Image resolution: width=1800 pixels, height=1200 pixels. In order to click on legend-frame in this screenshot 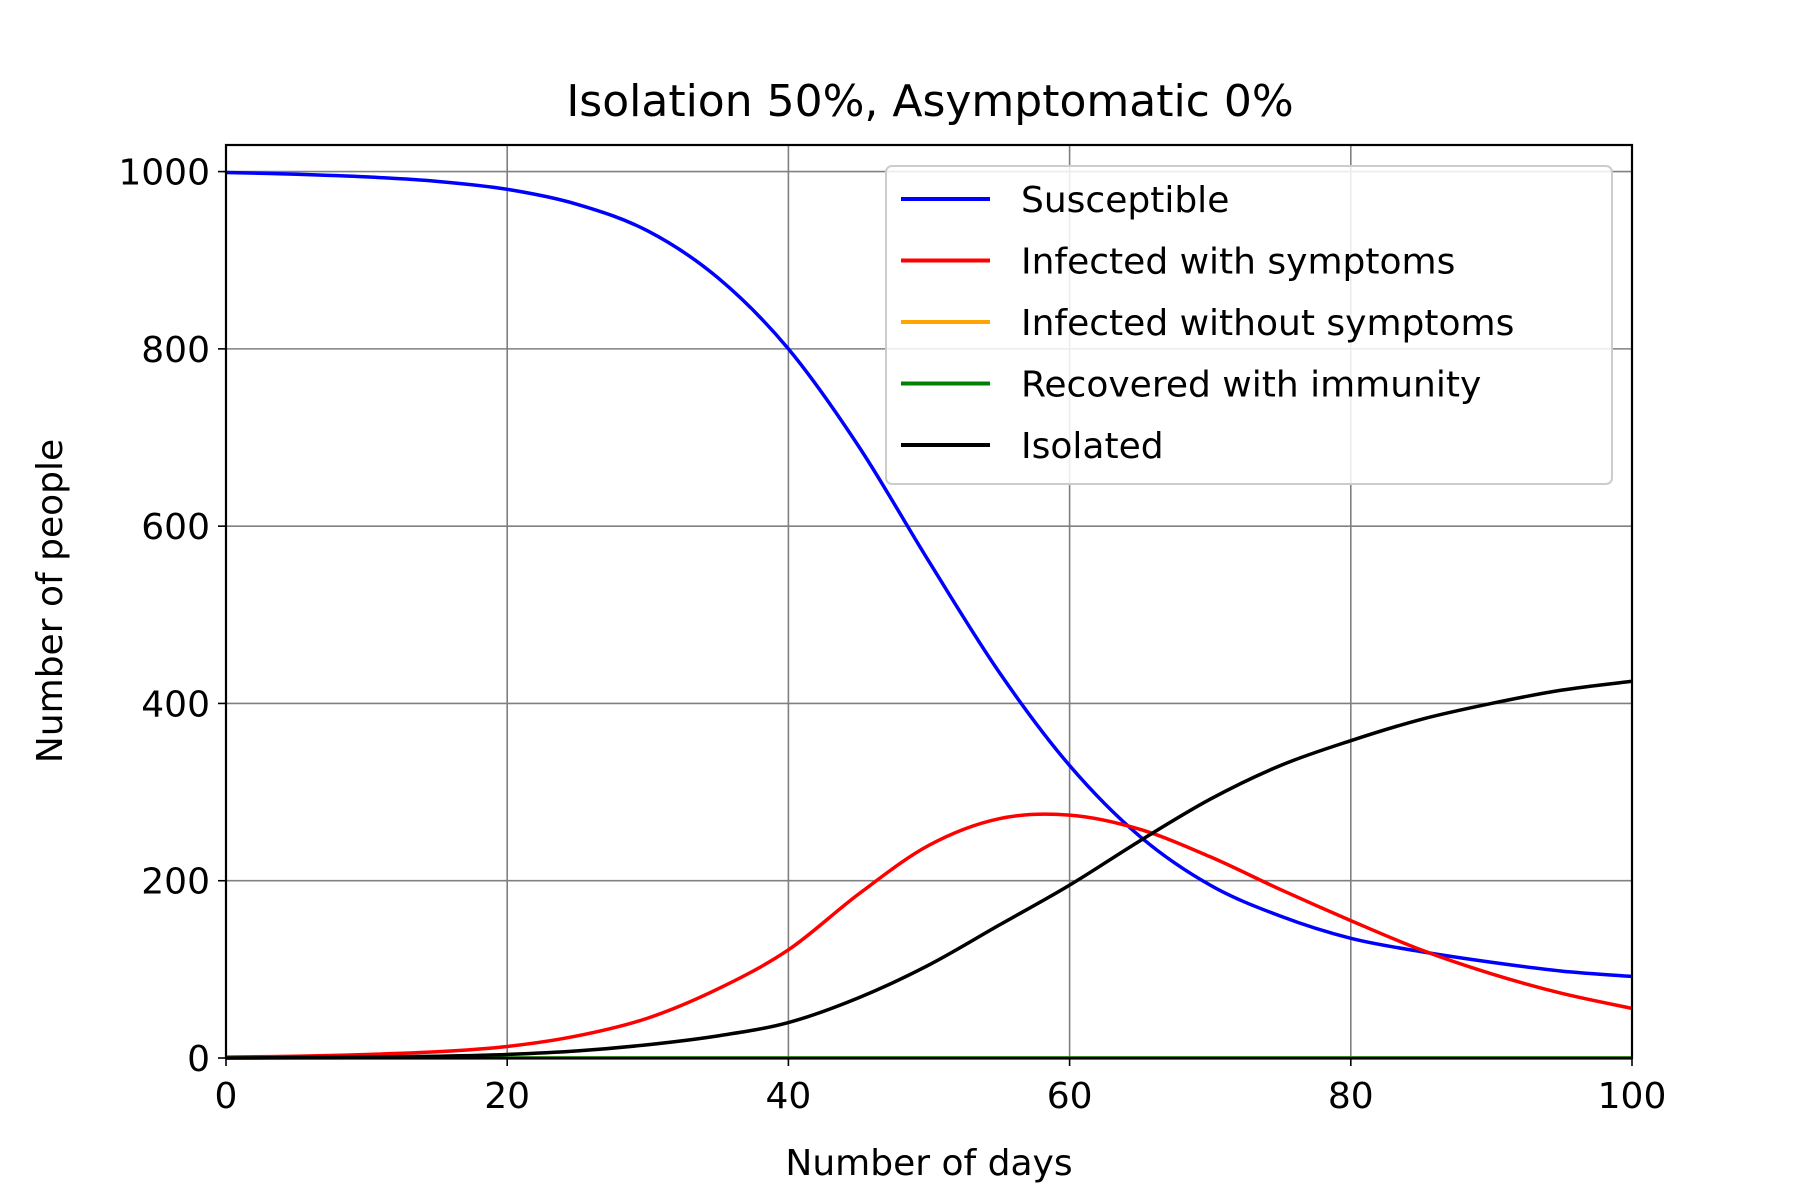, I will do `click(1249, 325)`.